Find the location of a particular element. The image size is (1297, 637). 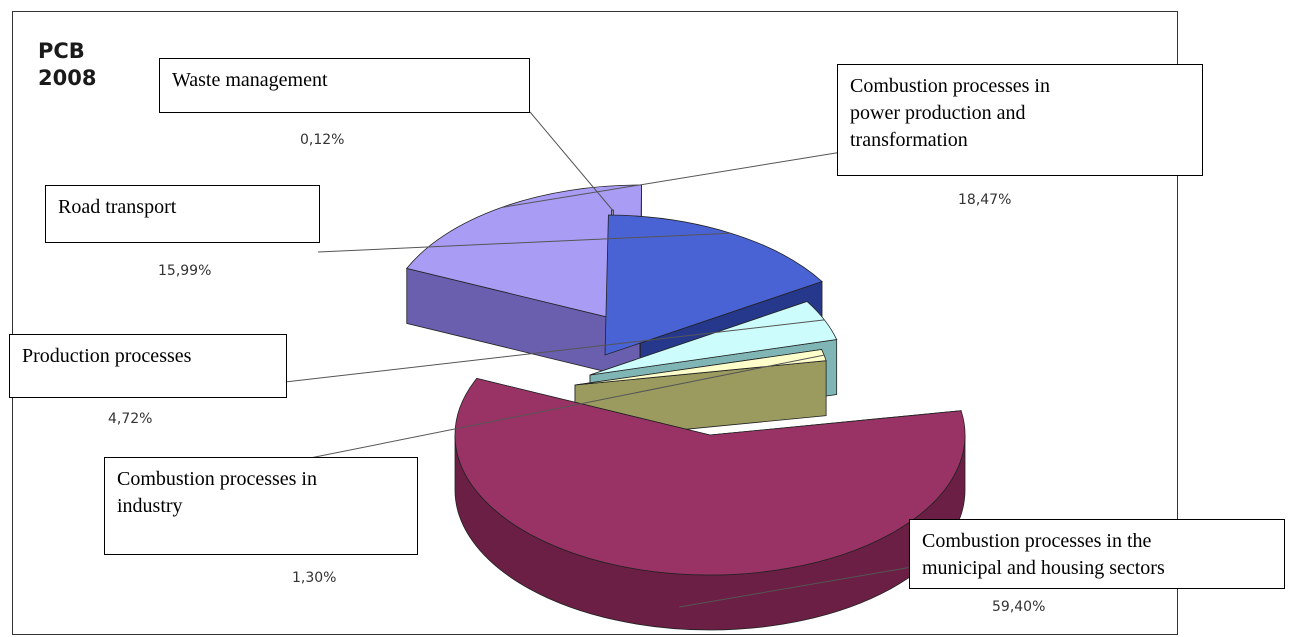

slice-label-line-5-0: Combustion processes in is located at coordinates (217, 479).